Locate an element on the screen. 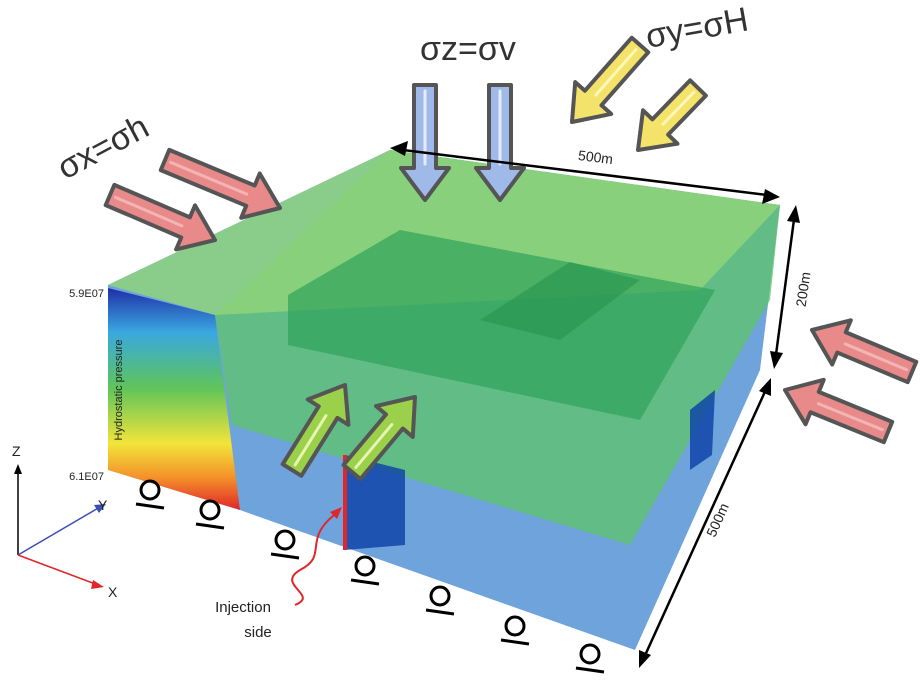 The width and height of the screenshot is (920, 681). axes-triad is located at coordinates (60, 526).